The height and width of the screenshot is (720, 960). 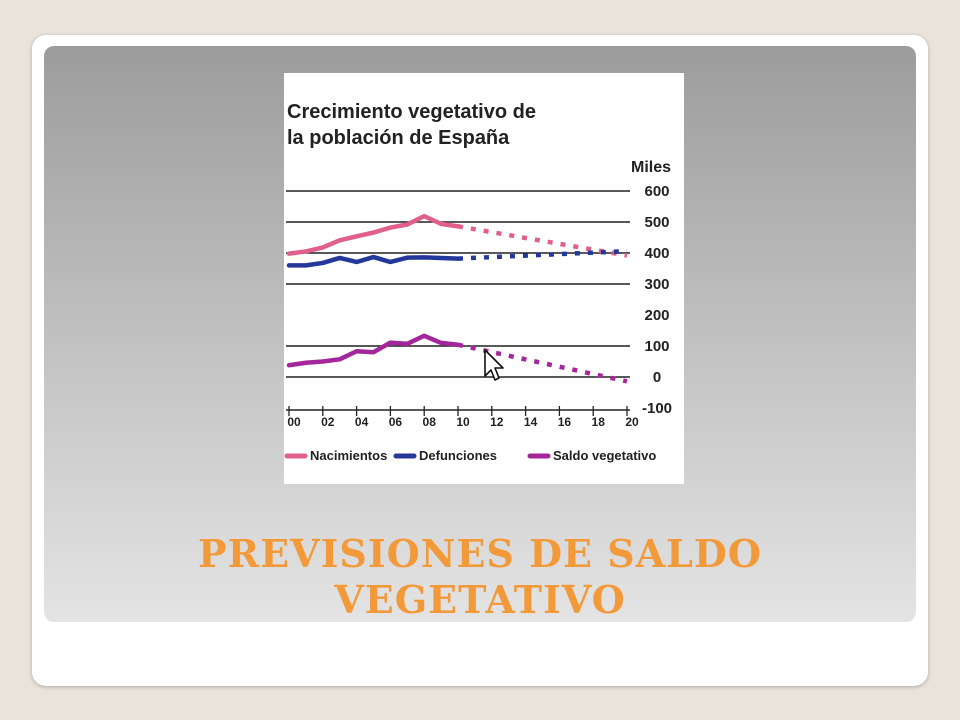 What do you see at coordinates (430, 422) in the screenshot?
I see `x-tick-label: 08` at bounding box center [430, 422].